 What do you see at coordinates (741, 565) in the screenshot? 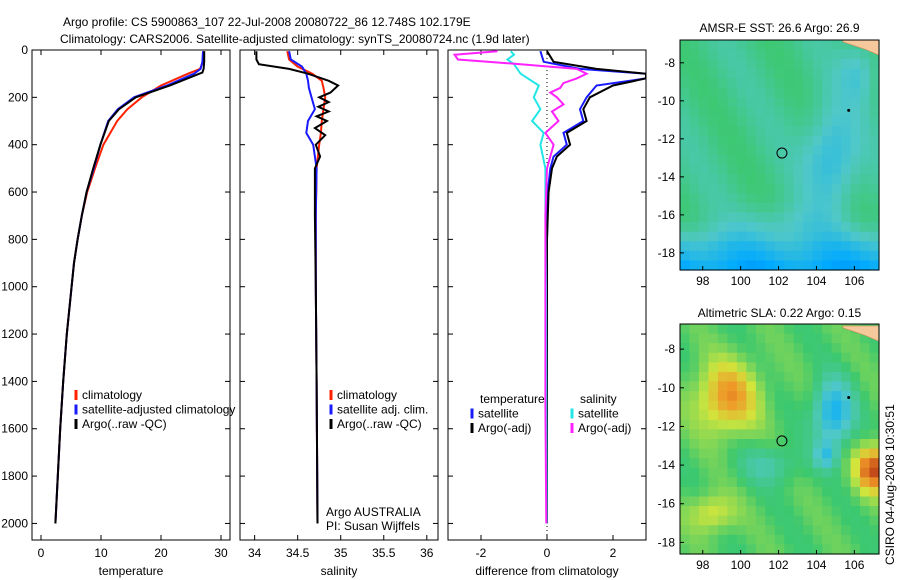
I see `sla-map-xtick-label: 100` at bounding box center [741, 565].